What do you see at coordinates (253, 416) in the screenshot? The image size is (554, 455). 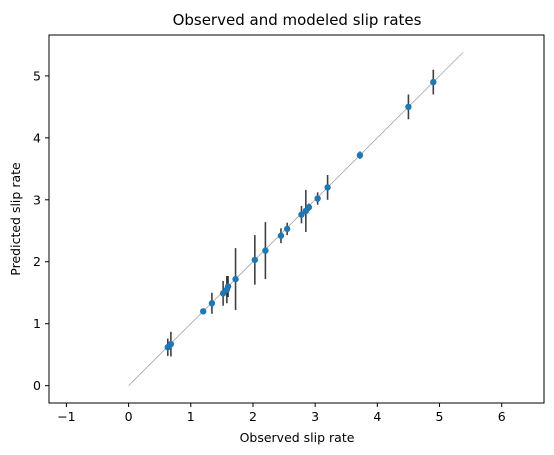 I see `x-tick-label: 2` at bounding box center [253, 416].